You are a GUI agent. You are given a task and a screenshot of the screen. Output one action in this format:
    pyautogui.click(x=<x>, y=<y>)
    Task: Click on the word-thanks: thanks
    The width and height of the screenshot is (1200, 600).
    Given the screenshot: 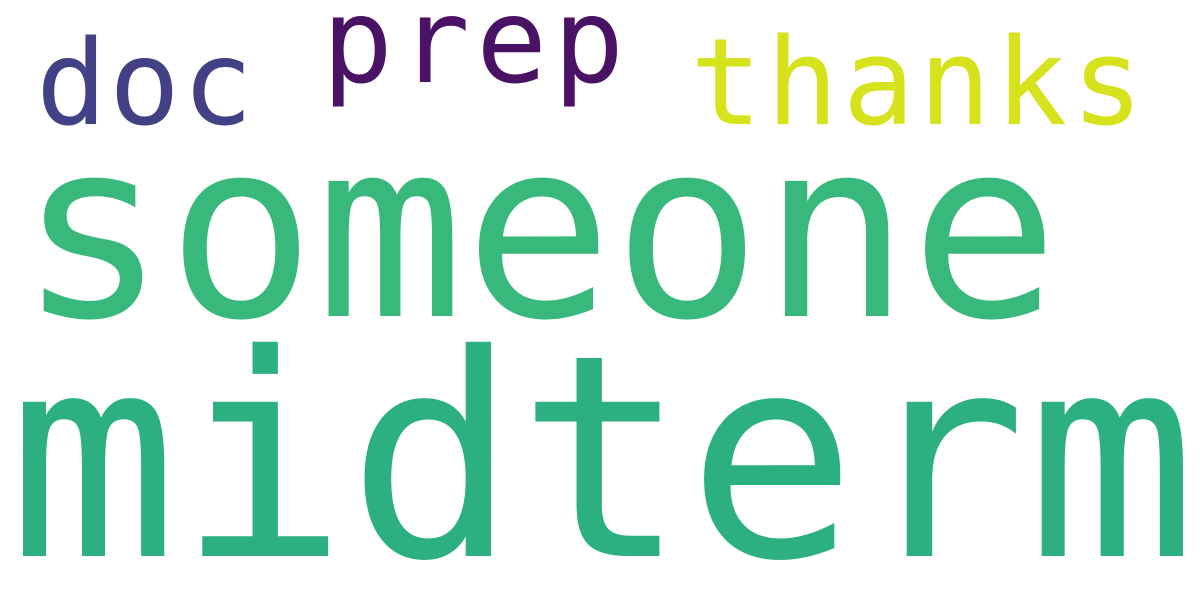 What is the action you would take?
    pyautogui.click(x=919, y=83)
    